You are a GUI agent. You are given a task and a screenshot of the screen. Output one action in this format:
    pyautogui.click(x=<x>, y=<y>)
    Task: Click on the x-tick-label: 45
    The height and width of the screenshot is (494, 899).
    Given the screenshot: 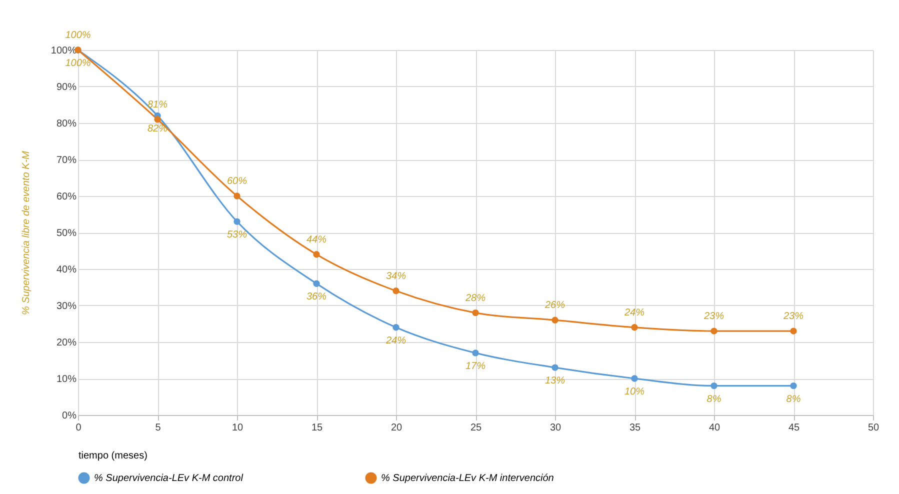 What is the action you would take?
    pyautogui.click(x=794, y=428)
    